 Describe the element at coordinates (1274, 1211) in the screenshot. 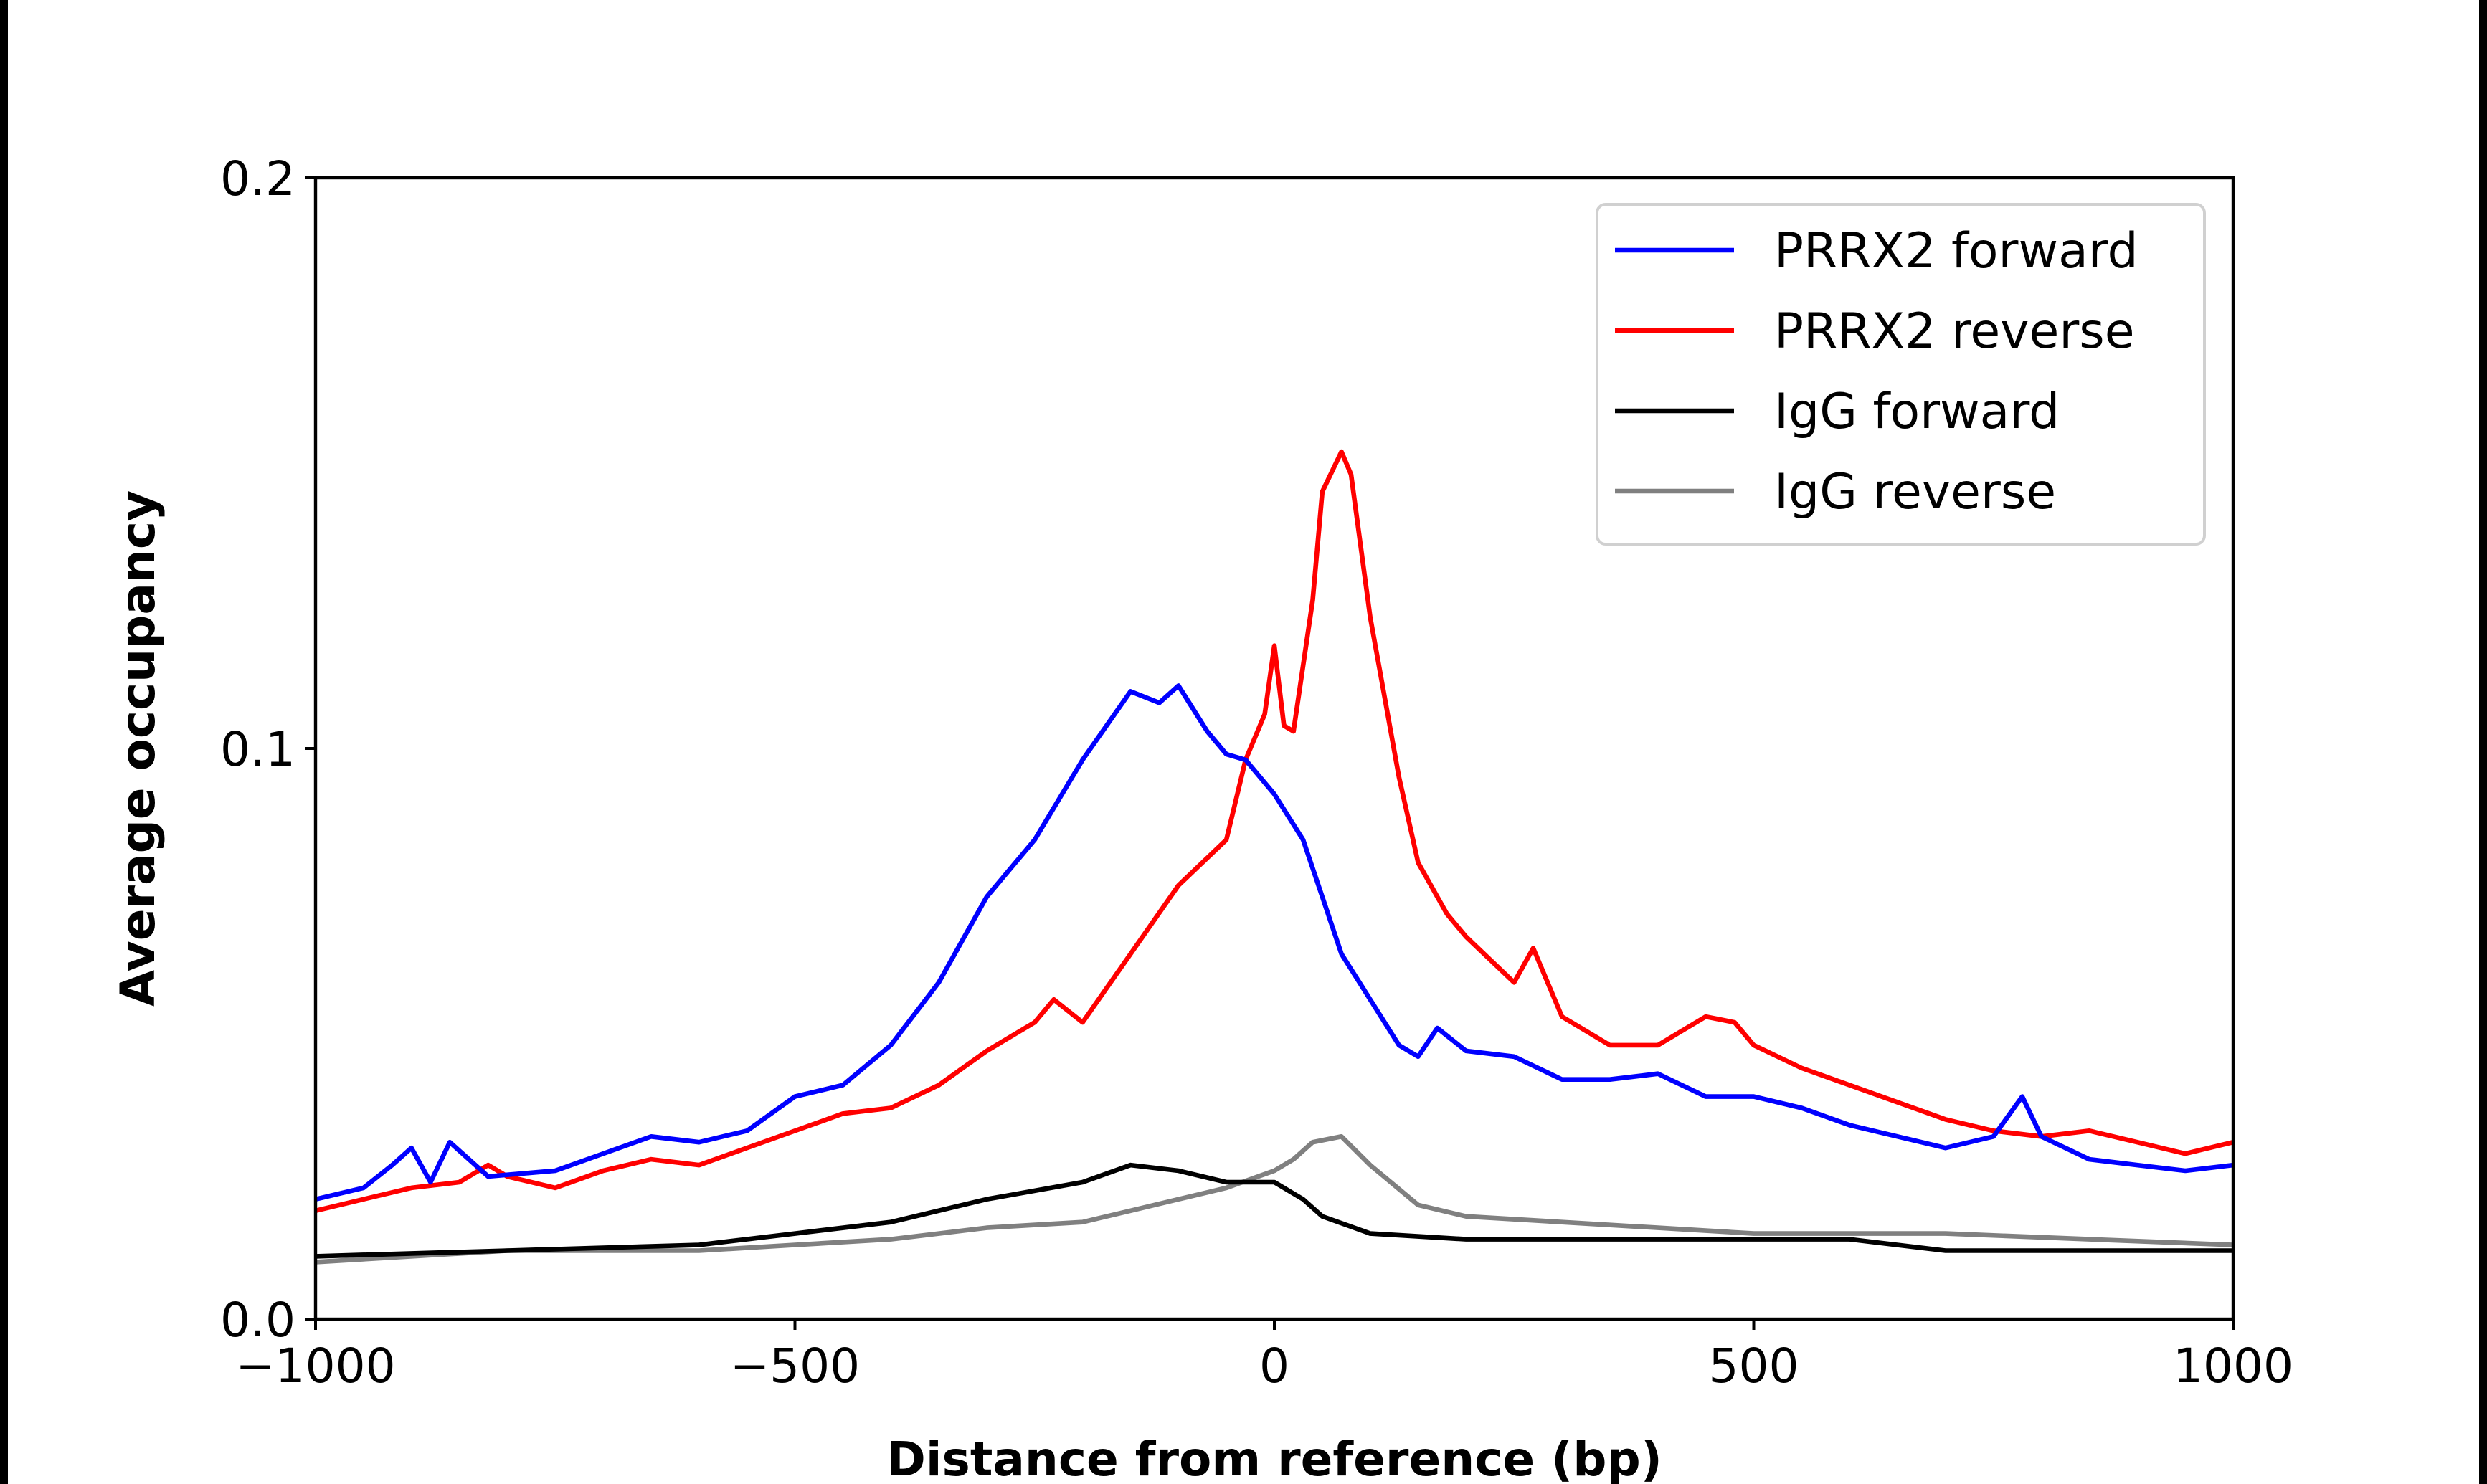

I see `series-line-igg-forward` at that location.